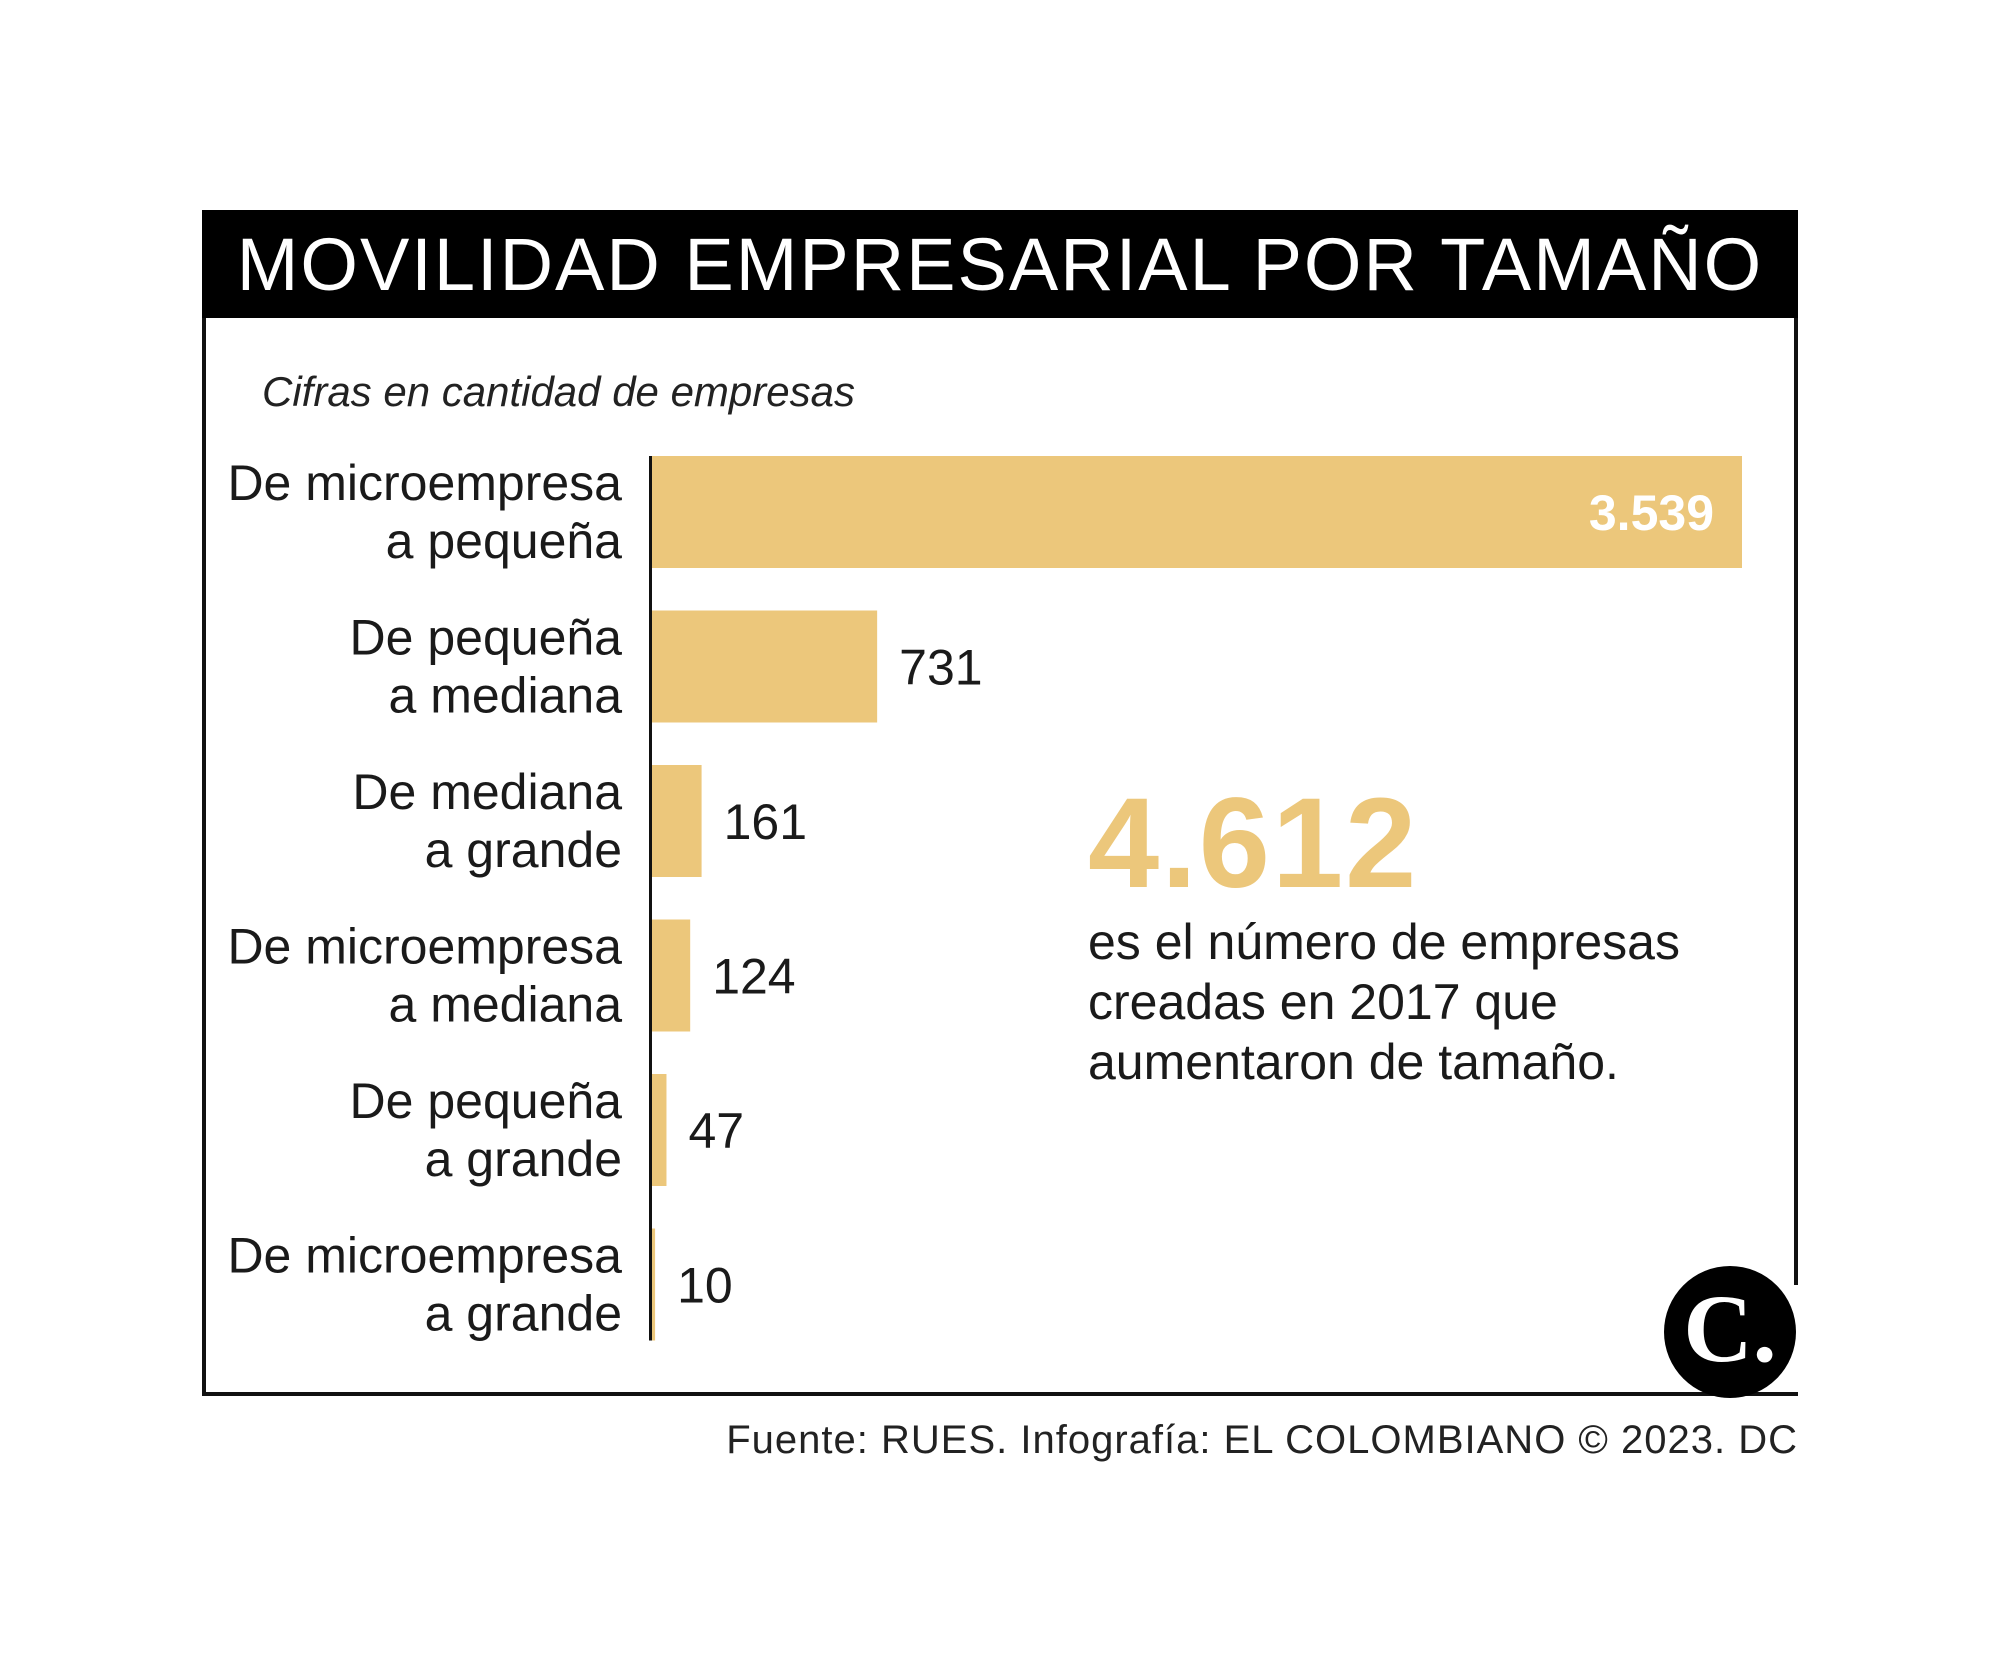 Image resolution: width=2000 pixels, height=1657 pixels. I want to click on el-colombiano-logo-icon: C., so click(1730, 1332).